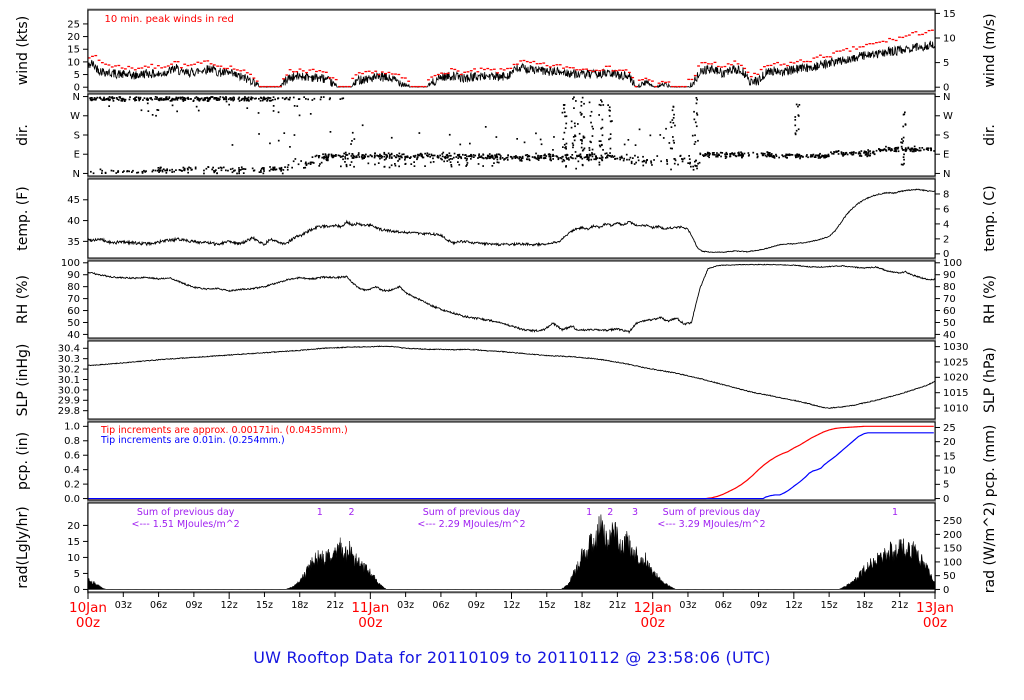 Image resolution: width=1024 pixels, height=700 pixels. What do you see at coordinates (73, 558) in the screenshot?
I see `ytick-label-left: 10` at bounding box center [73, 558].